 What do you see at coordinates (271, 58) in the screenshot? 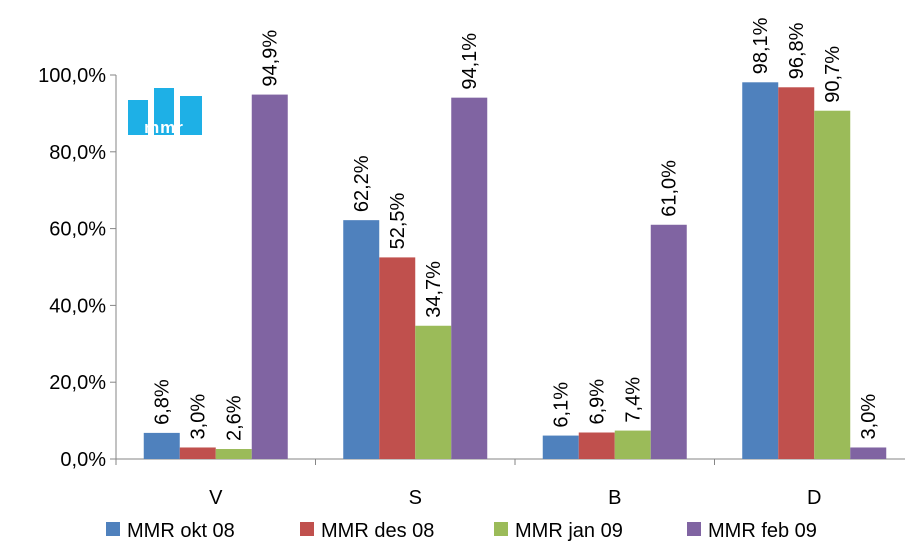
I see `data-label: 94,9%` at bounding box center [271, 58].